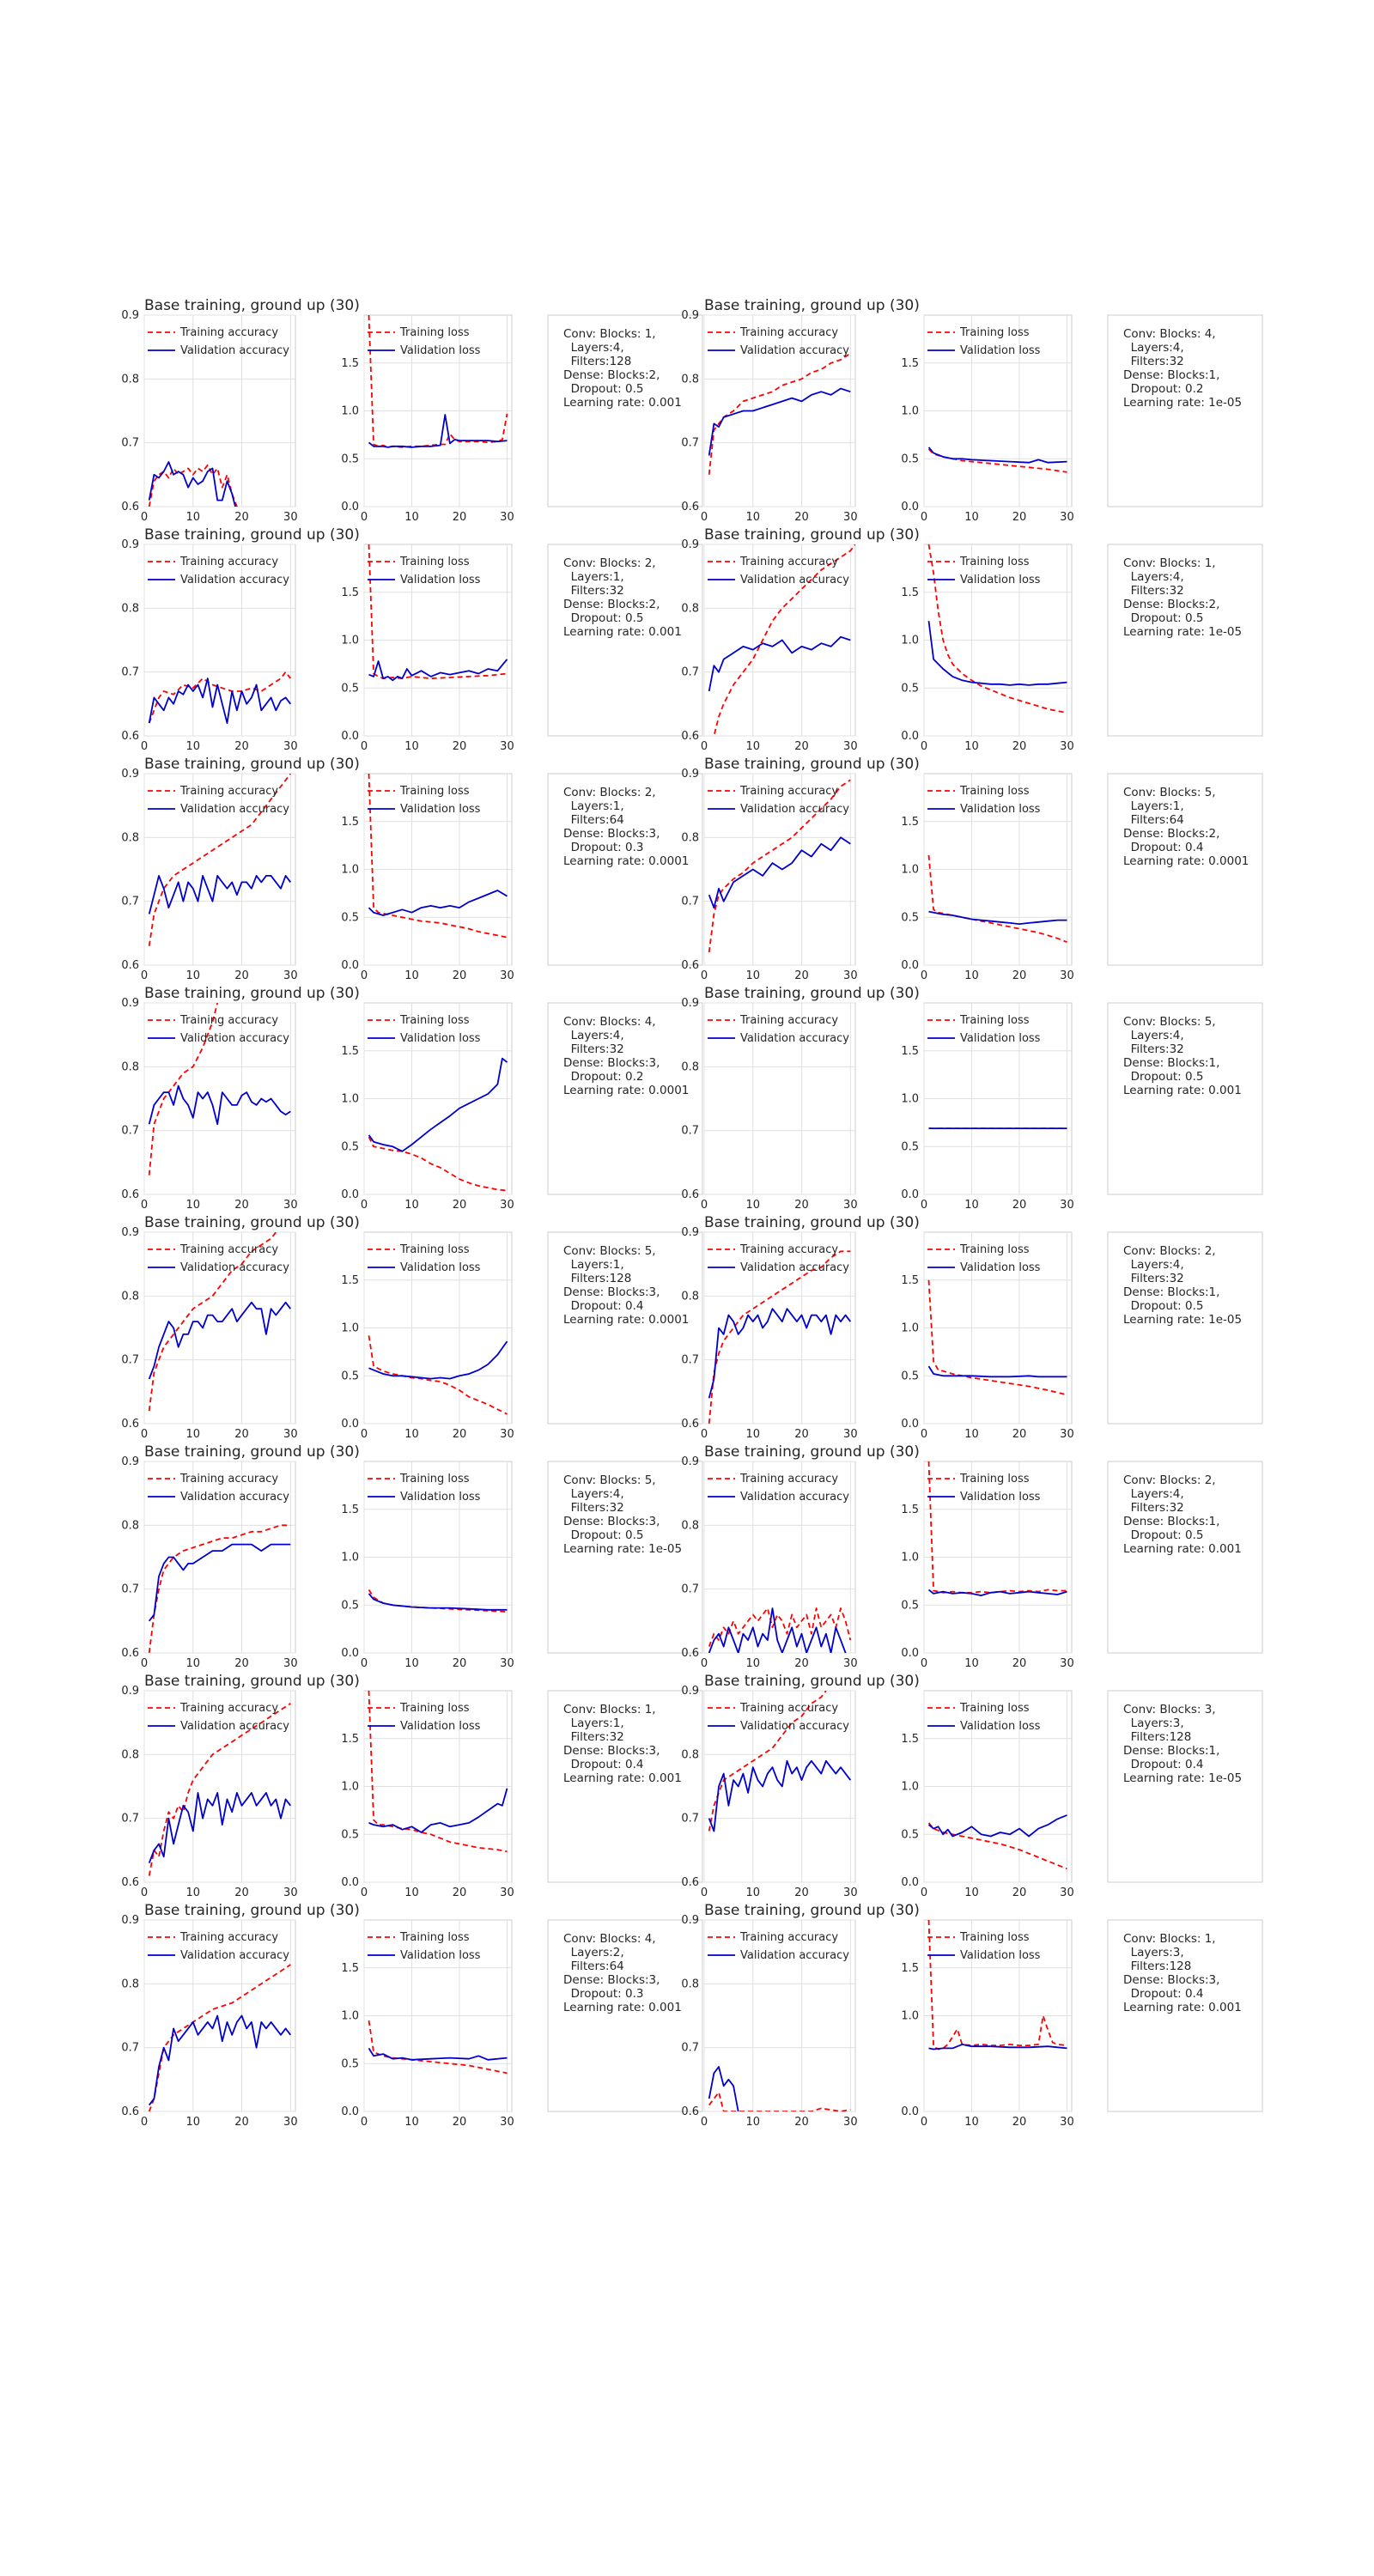  I want to click on config-line: Dense: Blocks:3,, so click(611, 1521).